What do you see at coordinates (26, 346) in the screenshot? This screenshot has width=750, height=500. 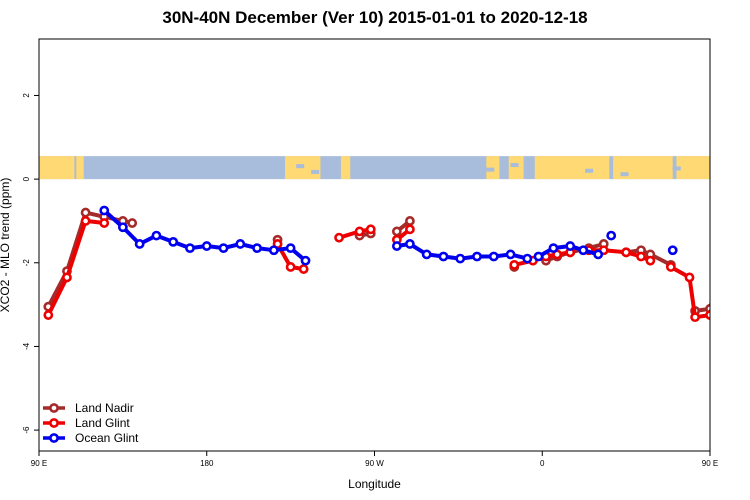 I see `y-tick-label: -4` at bounding box center [26, 346].